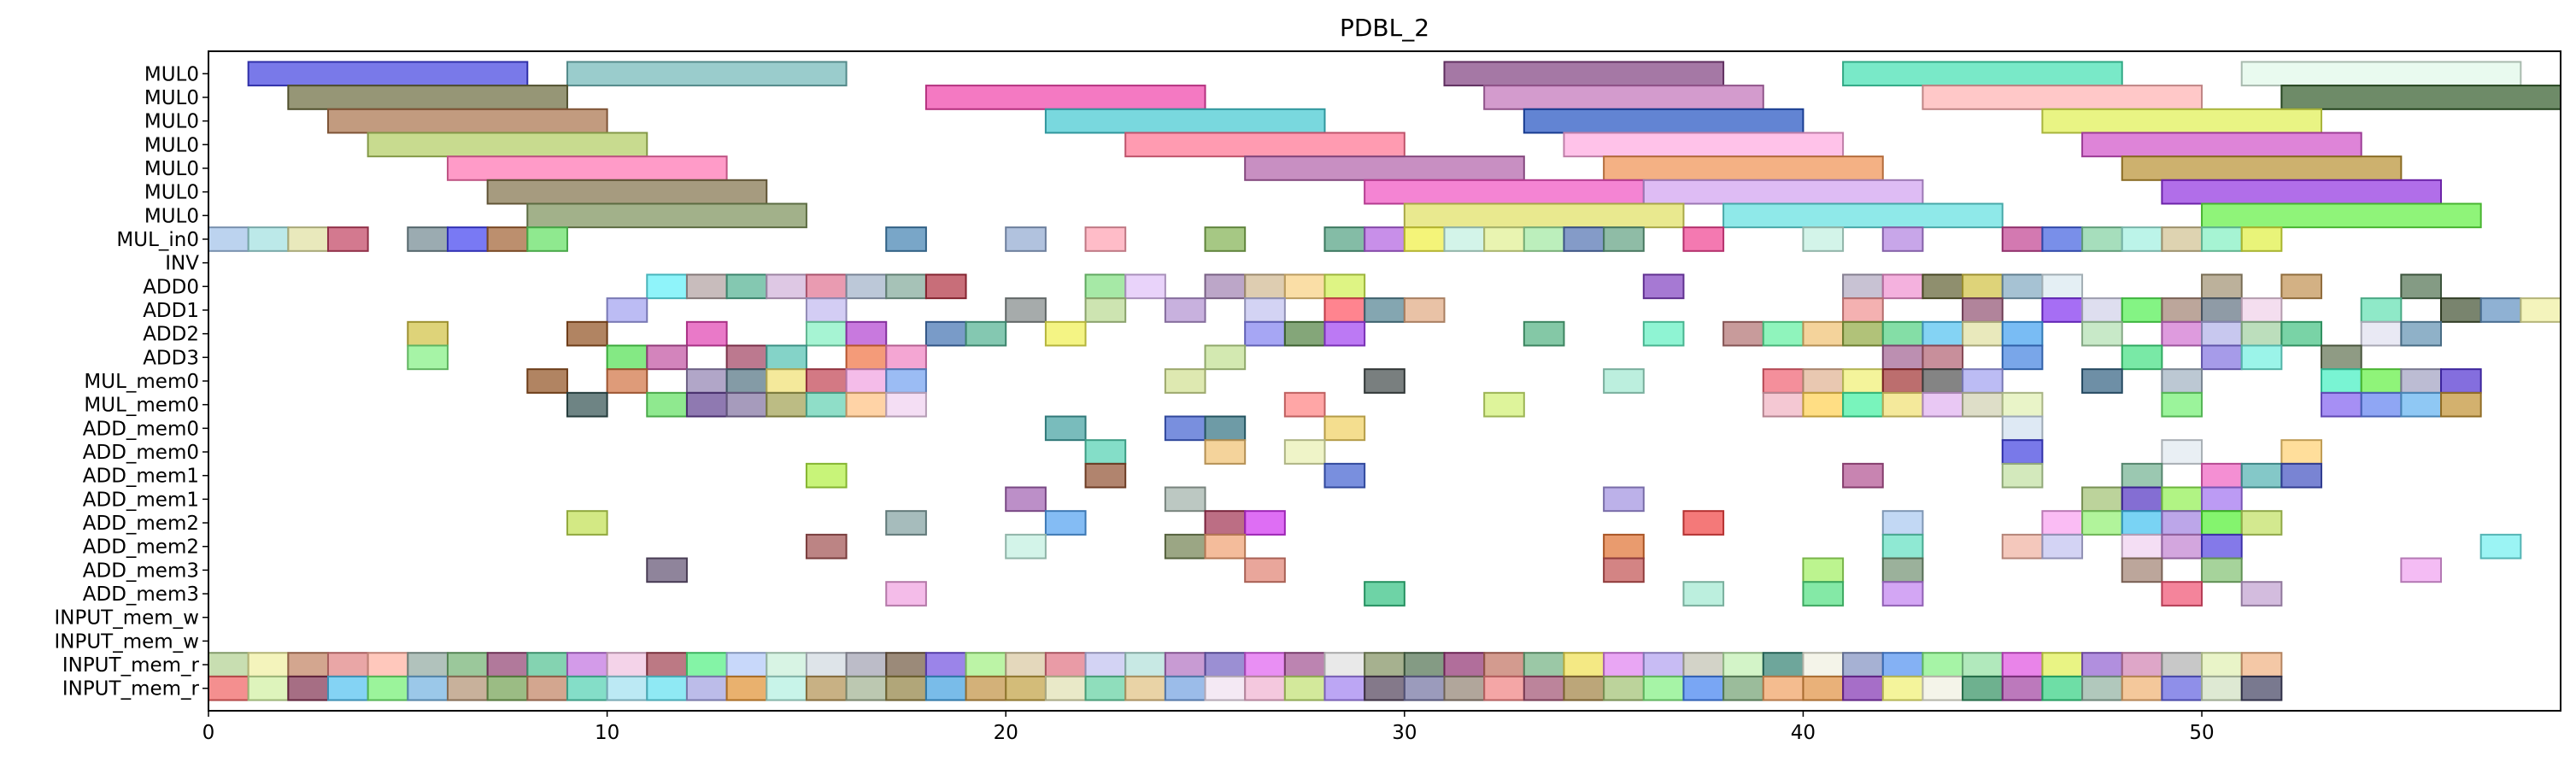 This screenshot has height=768, width=2576. Describe the element at coordinates (141, 453) in the screenshot. I see `row-label: ADD_mem0` at that location.